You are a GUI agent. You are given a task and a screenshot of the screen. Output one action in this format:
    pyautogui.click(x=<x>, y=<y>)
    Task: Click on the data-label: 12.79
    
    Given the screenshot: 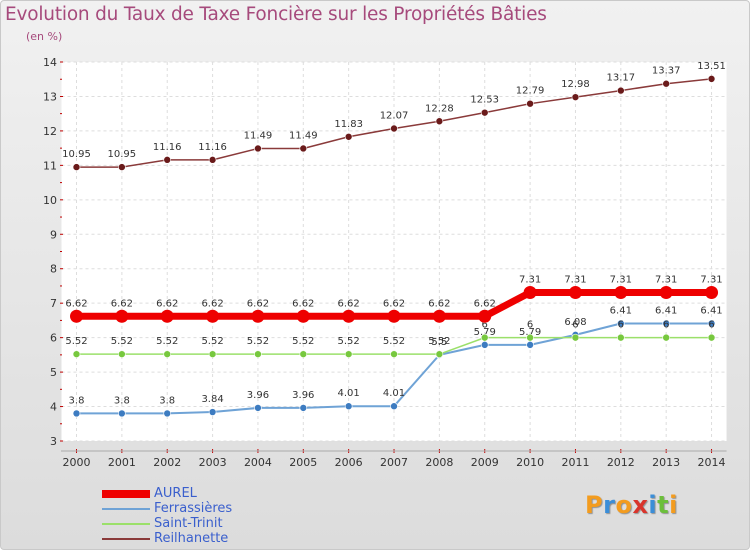 What is the action you would take?
    pyautogui.click(x=530, y=91)
    